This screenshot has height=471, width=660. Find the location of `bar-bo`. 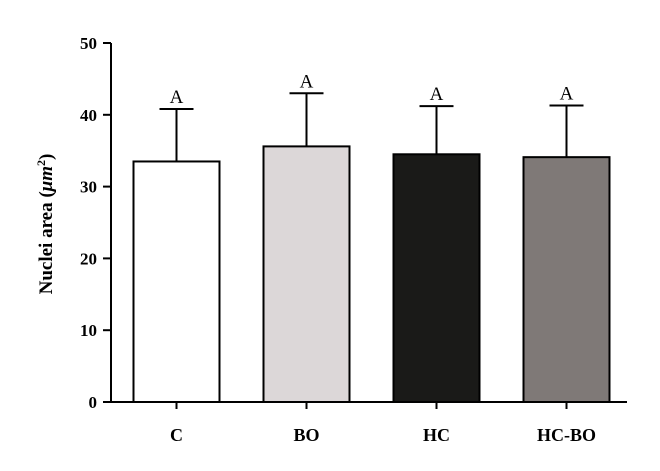

bar-bo is located at coordinates (306, 274).